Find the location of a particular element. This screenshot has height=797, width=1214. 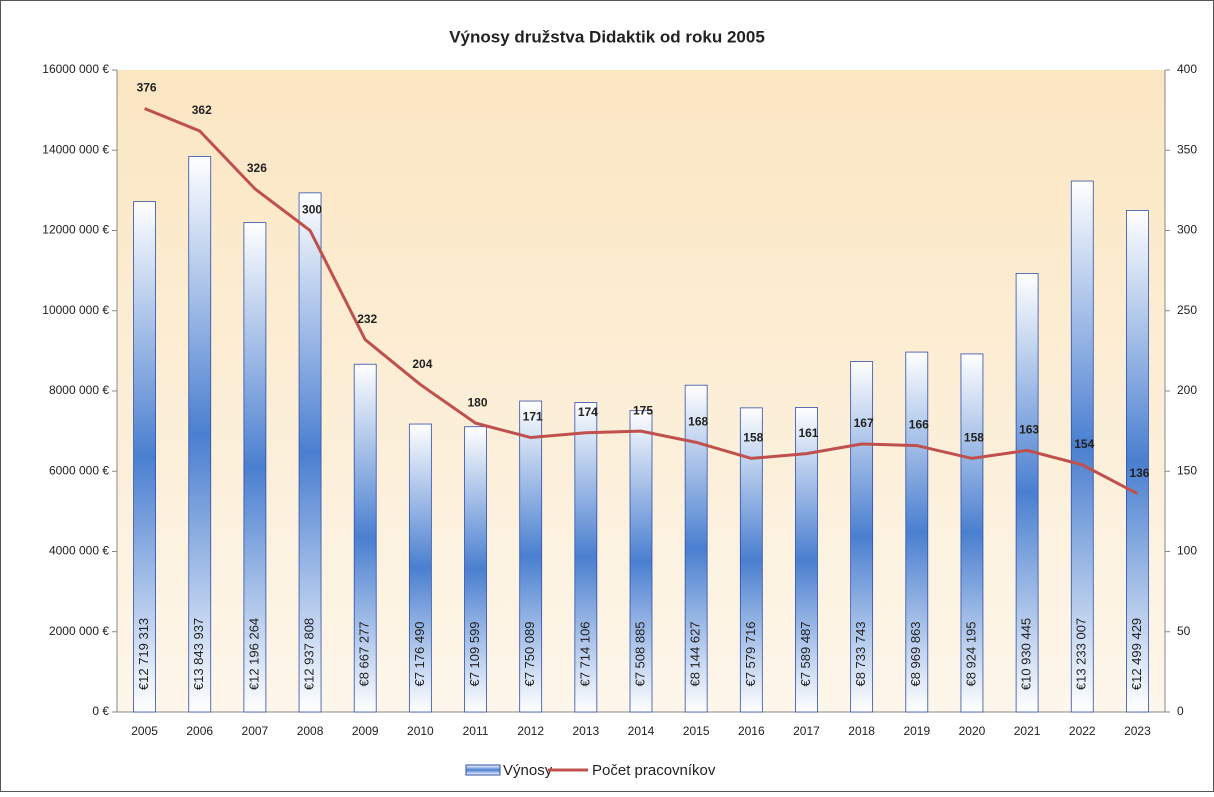

y2-tick-label: 200 is located at coordinates (1187, 390).